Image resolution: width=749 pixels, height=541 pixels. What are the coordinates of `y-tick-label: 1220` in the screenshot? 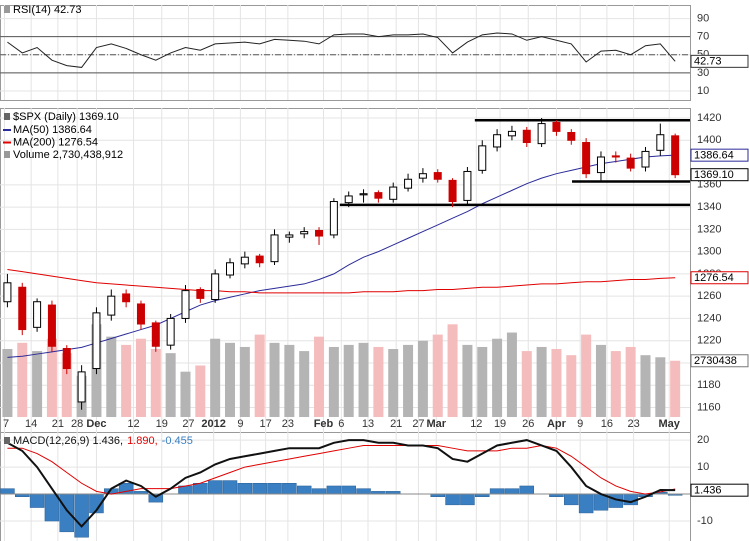 It's located at (709, 341).